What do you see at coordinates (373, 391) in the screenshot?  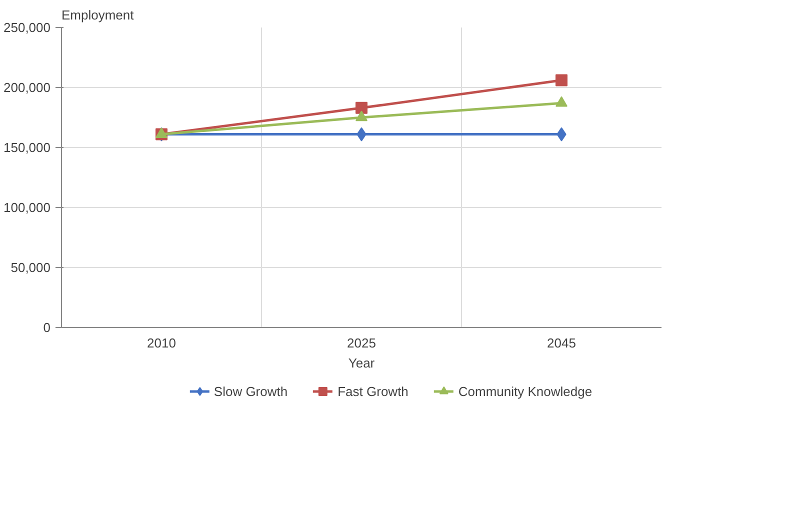 I see `legend-label: Fast Growth` at bounding box center [373, 391].